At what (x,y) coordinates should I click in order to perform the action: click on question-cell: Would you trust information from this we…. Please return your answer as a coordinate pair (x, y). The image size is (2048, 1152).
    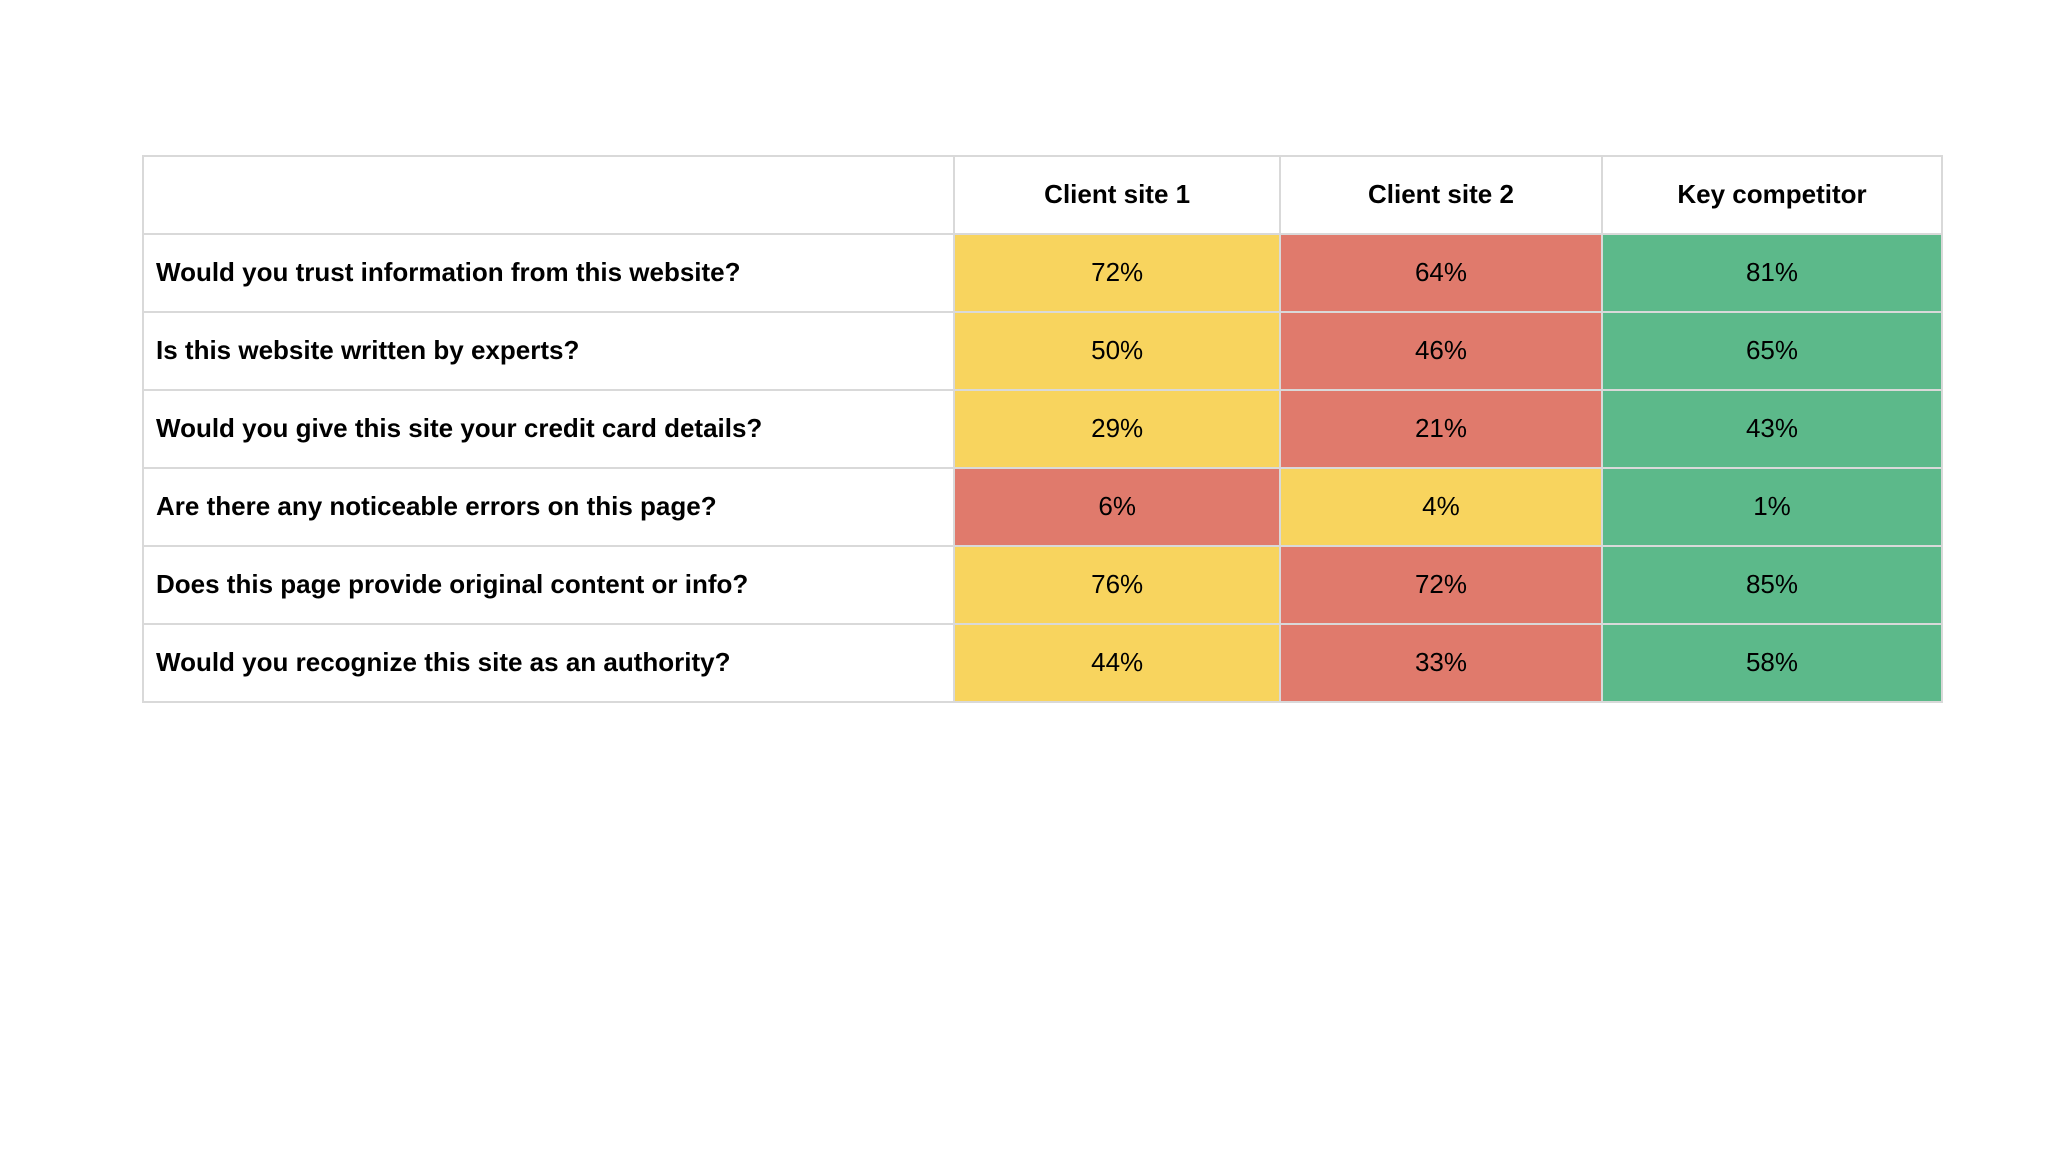
    Looking at the image, I should click on (548, 273).